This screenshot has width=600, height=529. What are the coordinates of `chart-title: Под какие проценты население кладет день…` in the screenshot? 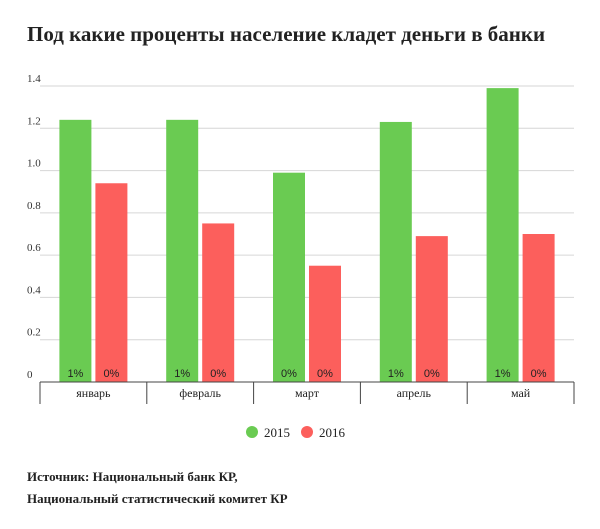 It's located at (286, 34).